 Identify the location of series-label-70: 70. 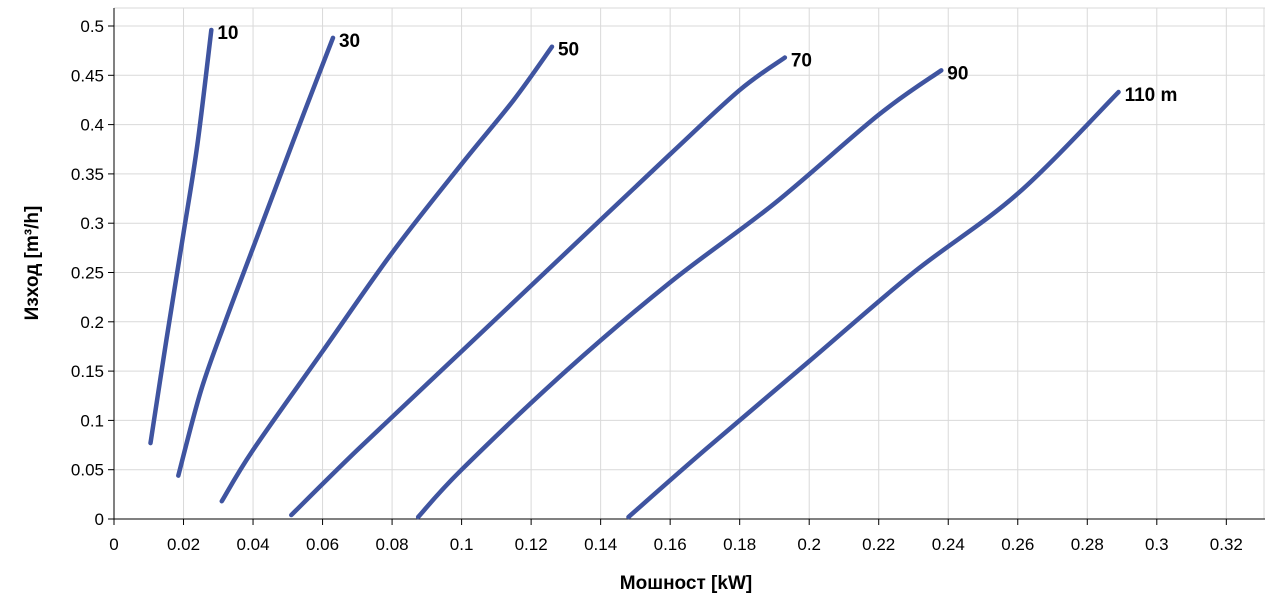
(801, 61).